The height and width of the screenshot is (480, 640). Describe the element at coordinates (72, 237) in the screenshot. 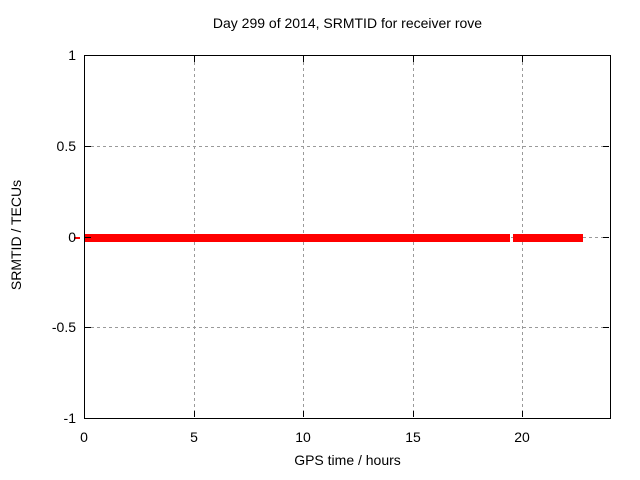

I see `y-tick-label: 0` at that location.